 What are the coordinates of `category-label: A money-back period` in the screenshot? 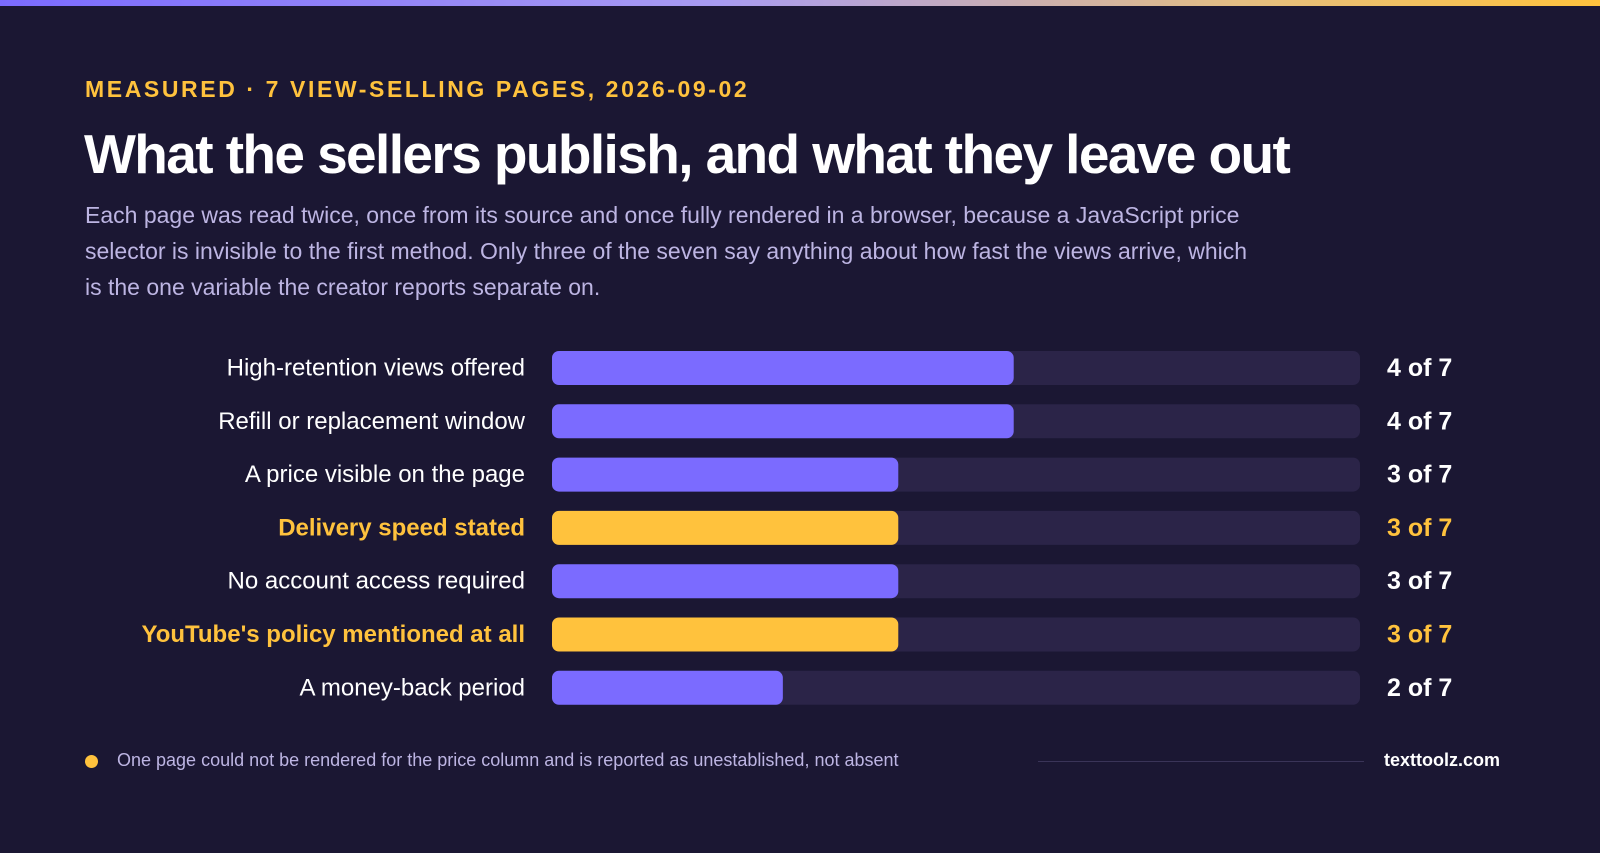 It's located at (412, 687).